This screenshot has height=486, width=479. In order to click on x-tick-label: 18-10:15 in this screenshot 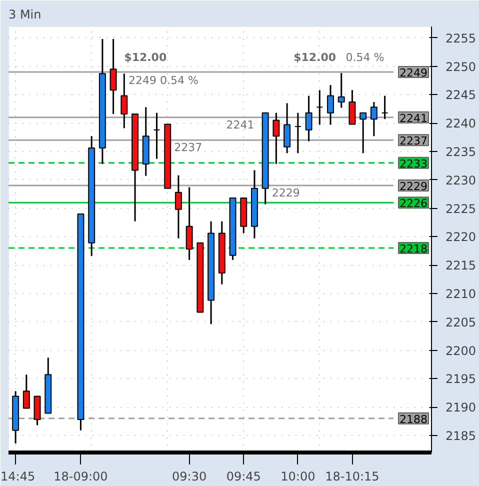, I will do `click(352, 477)`.